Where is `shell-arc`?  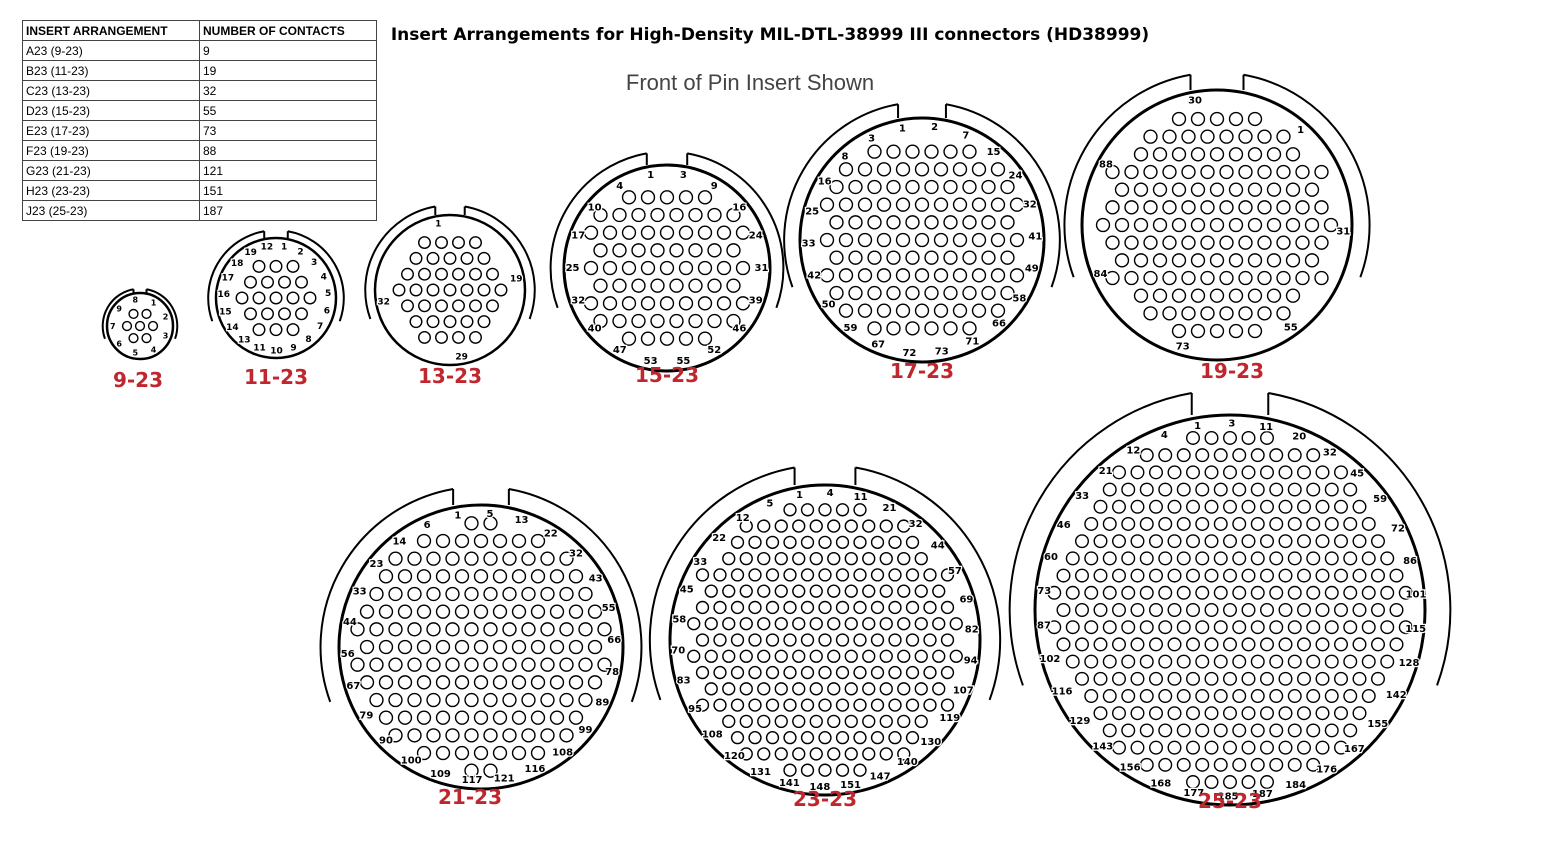 shell-arc is located at coordinates (721, 583).